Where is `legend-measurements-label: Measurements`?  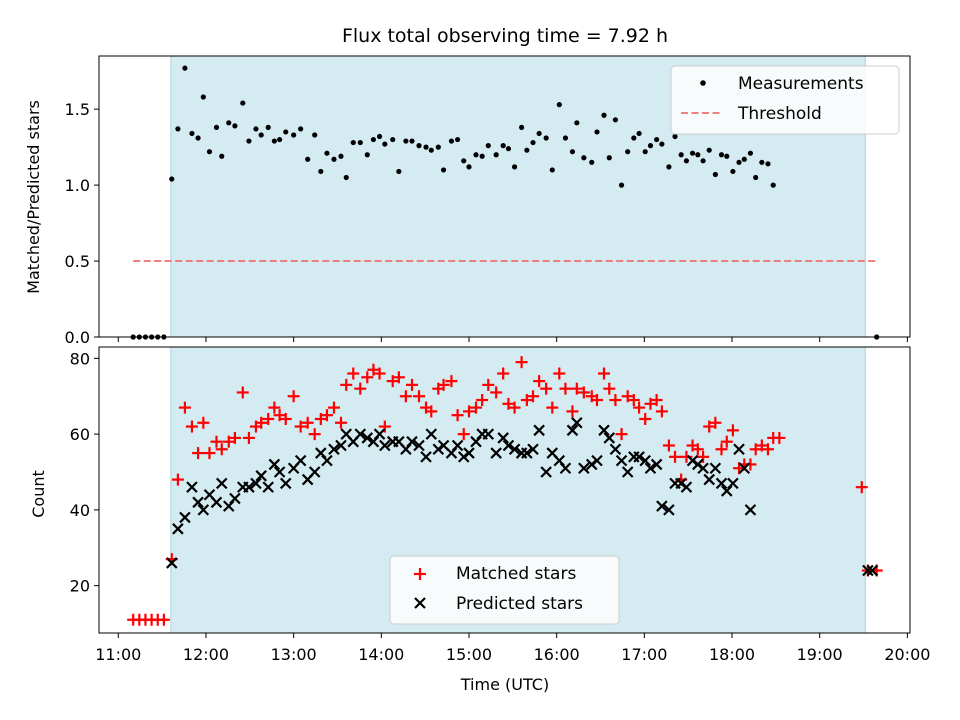
legend-measurements-label: Measurements is located at coordinates (801, 84).